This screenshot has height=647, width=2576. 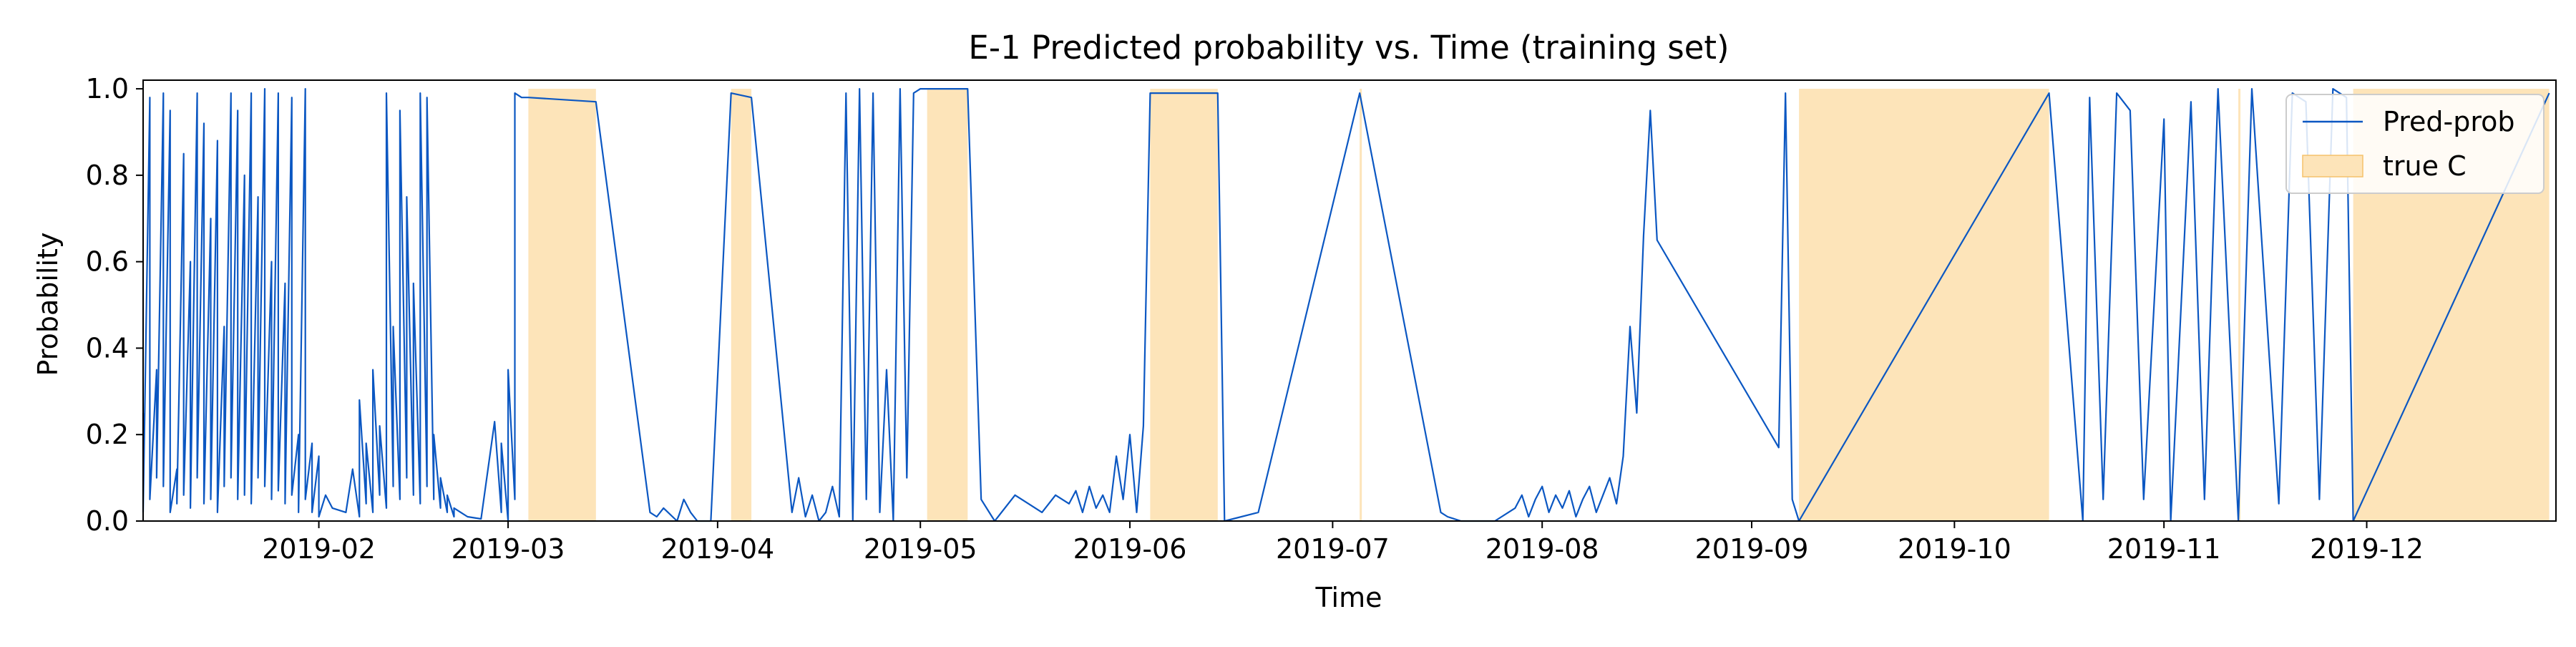 I want to click on y-tick-label: 1.0, so click(x=107, y=88).